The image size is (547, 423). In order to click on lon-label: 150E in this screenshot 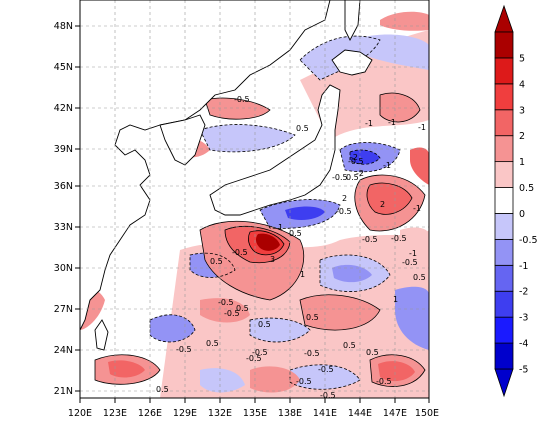, I will do `click(427, 413)`.